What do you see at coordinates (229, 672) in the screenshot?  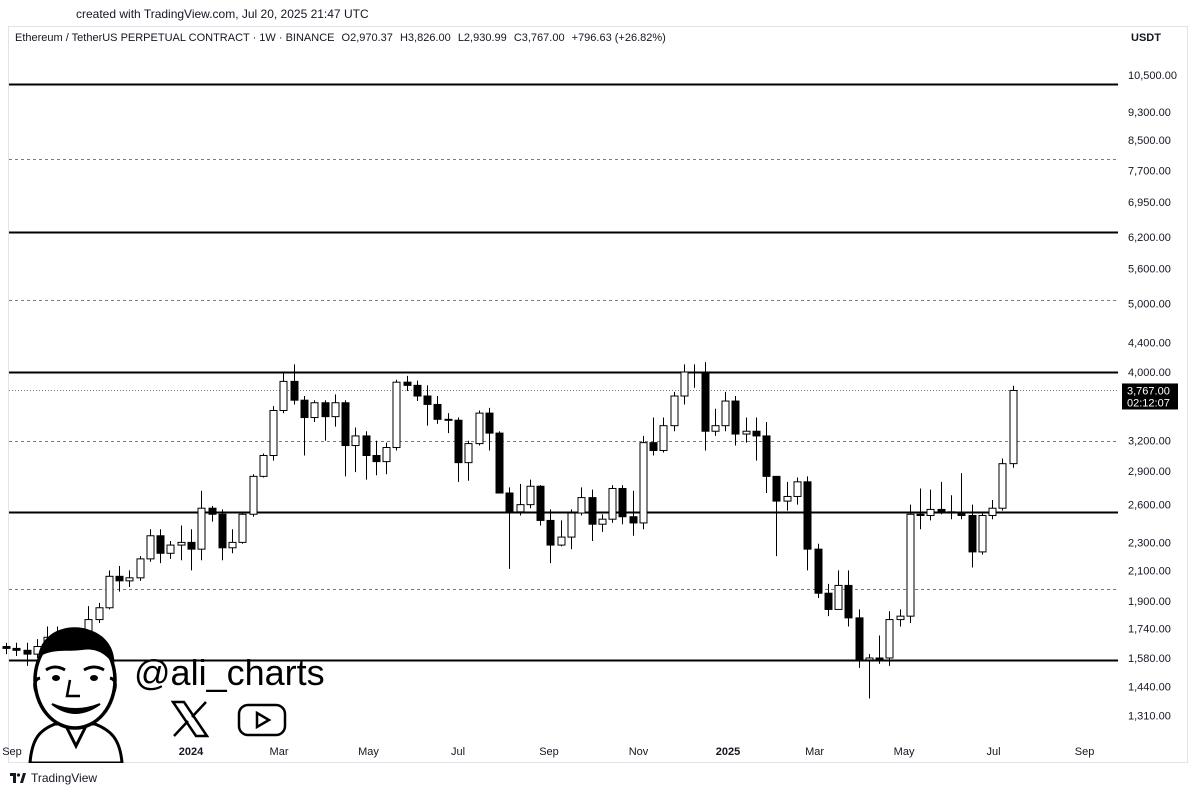 I see `watermark-handle: @ali_charts` at bounding box center [229, 672].